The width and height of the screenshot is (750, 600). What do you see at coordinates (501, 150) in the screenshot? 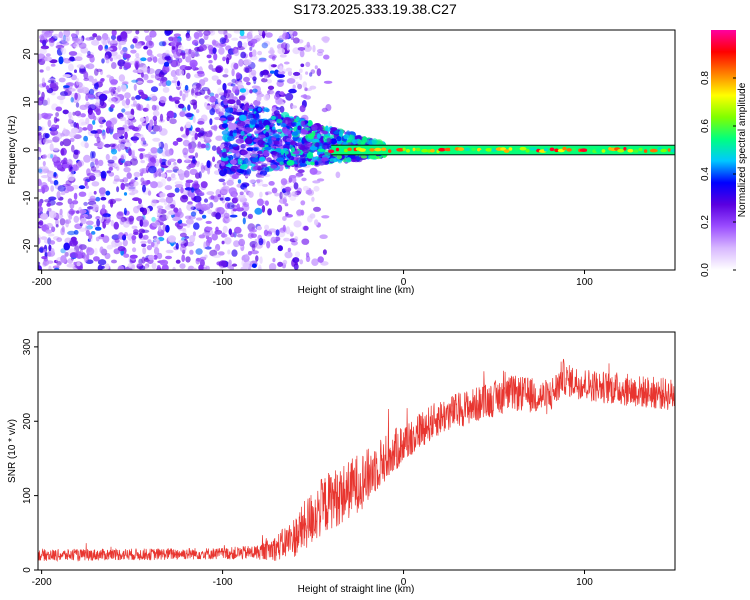
I see `carrier-line` at bounding box center [501, 150].